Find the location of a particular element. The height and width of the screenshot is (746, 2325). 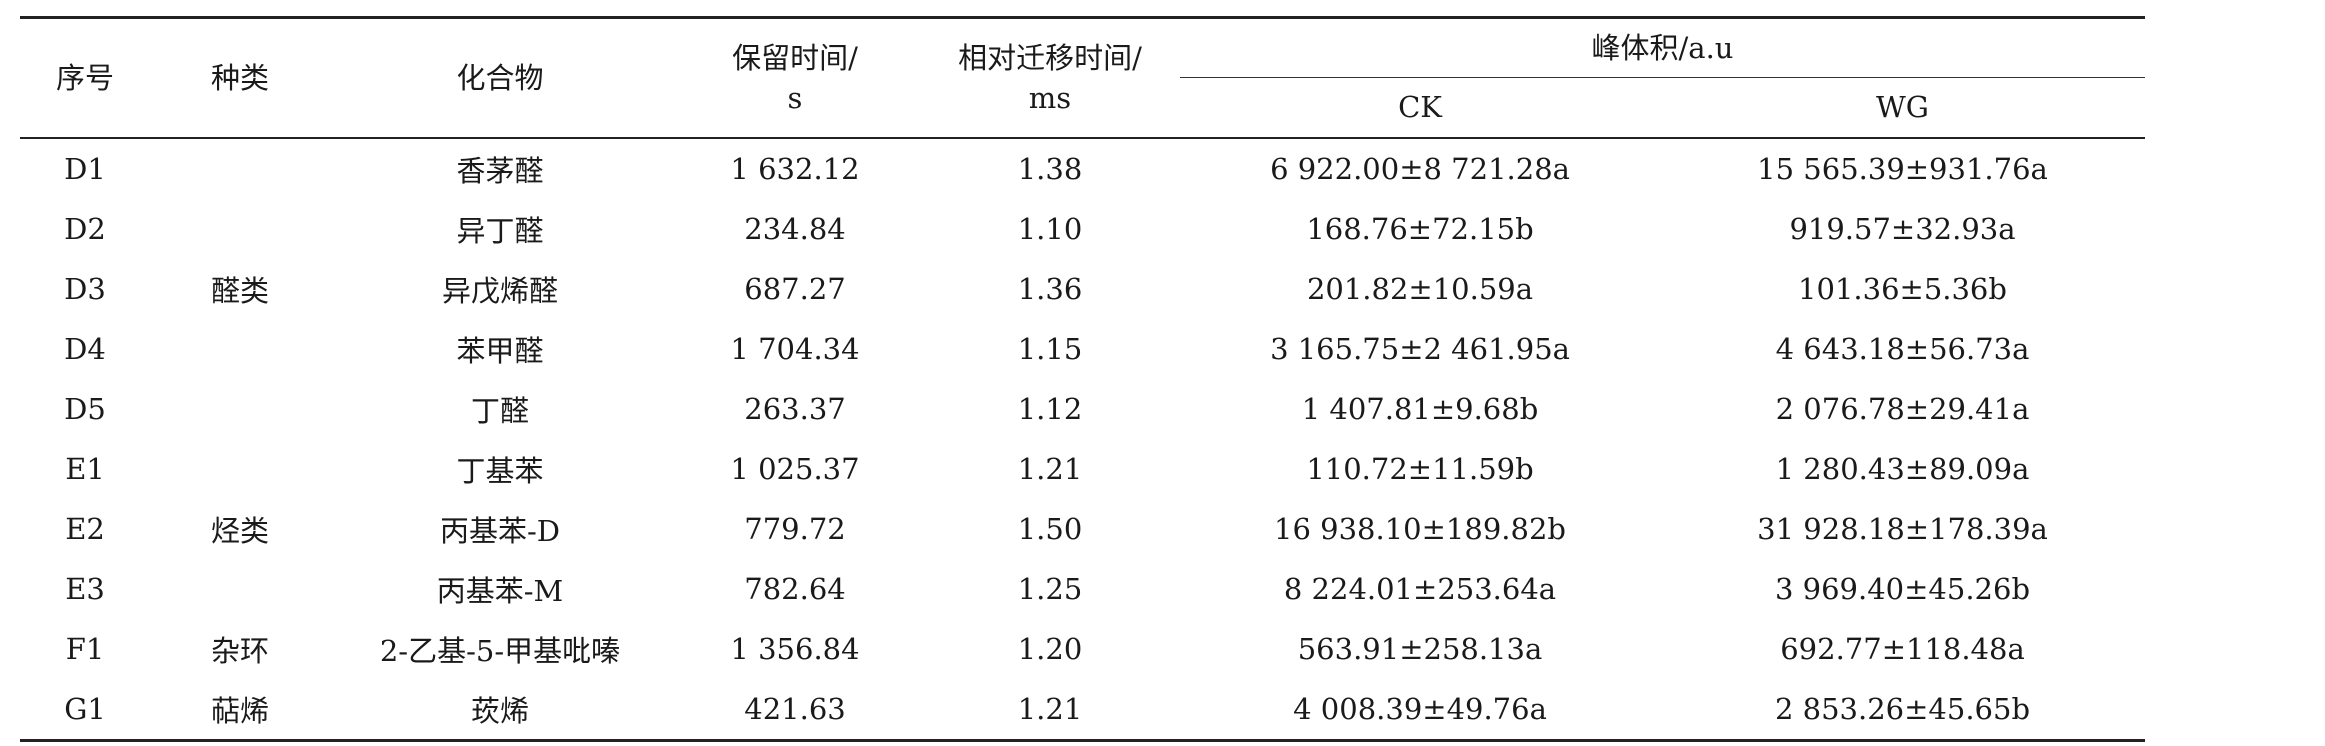

cell-peak-wg: 1 280.43±89.09a is located at coordinates (1902, 468).